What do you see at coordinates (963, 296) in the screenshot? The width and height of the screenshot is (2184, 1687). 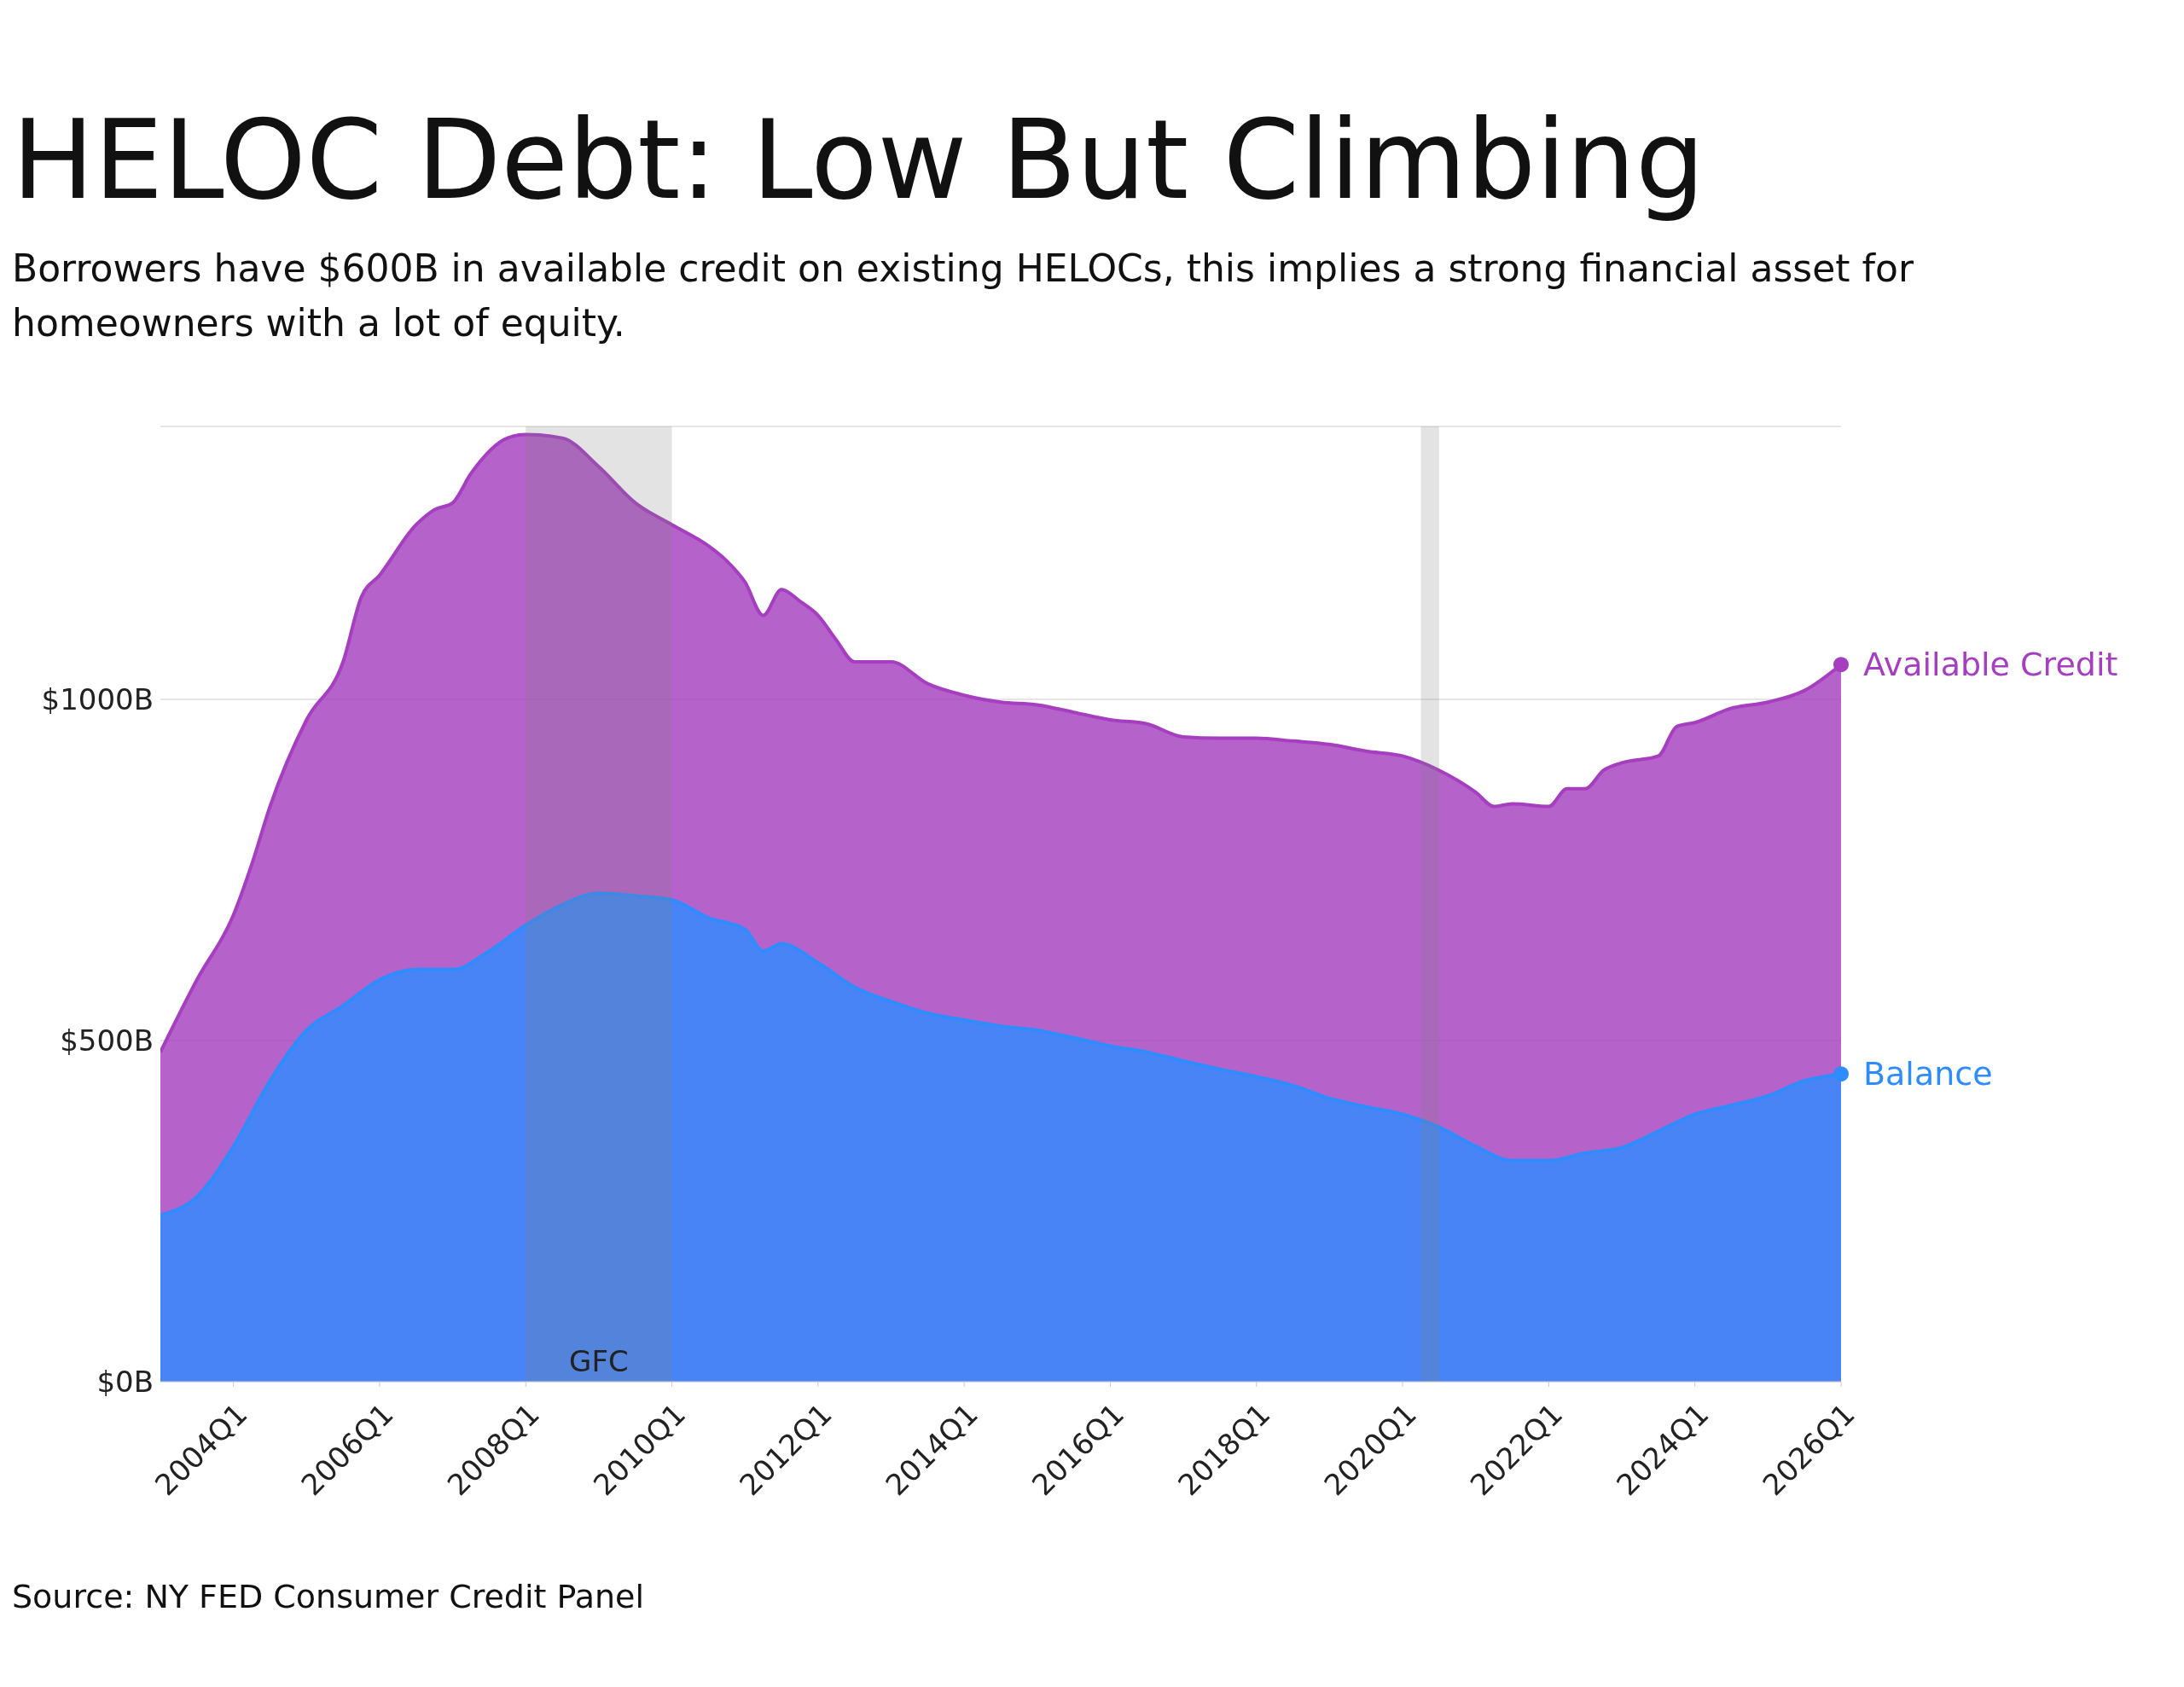 I see `chart-subtitle: Borrowers have $600B in available credit on existing HELOCs, this implies a strong financial asset for homeowners with a lot of equity.` at bounding box center [963, 296].